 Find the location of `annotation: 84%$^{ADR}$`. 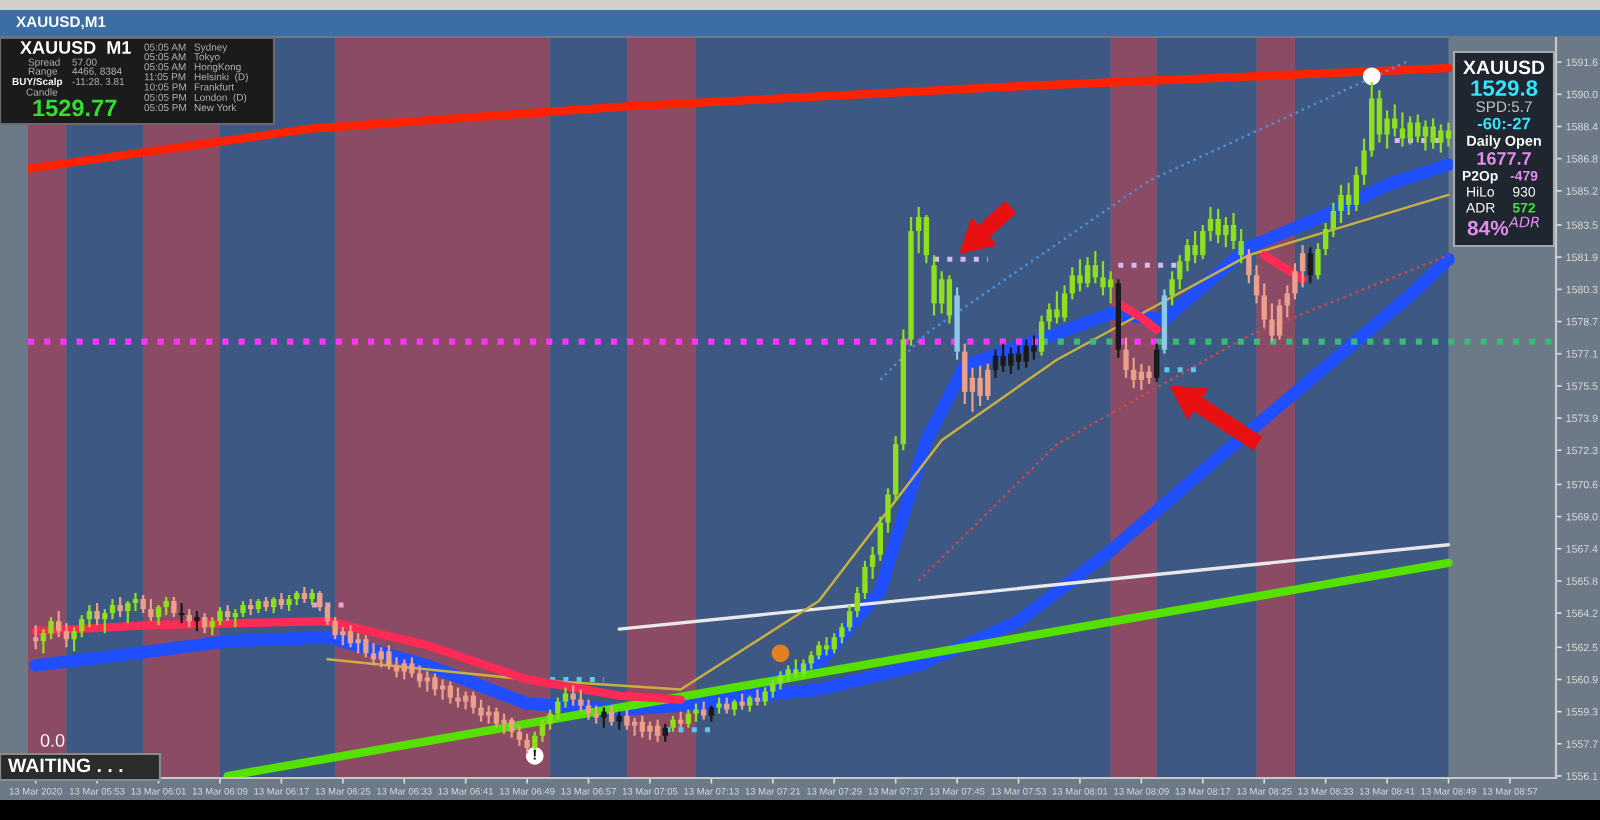

annotation: 84%$^{ADR}$ is located at coordinates (1503, 226).